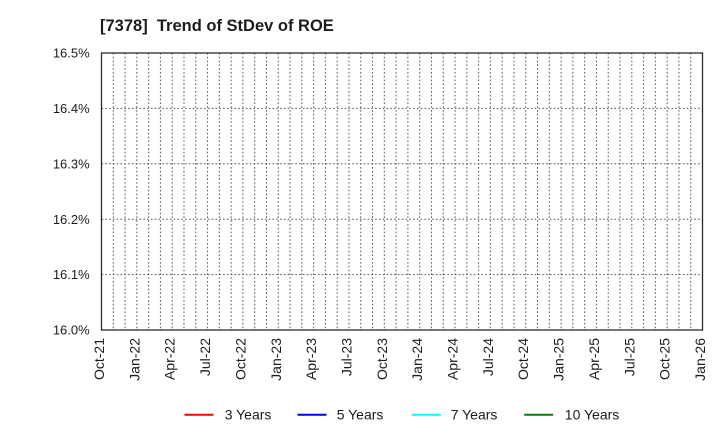 The image size is (720, 440). What do you see at coordinates (71, 219) in the screenshot?
I see `svg-text: 16.2%` at bounding box center [71, 219].